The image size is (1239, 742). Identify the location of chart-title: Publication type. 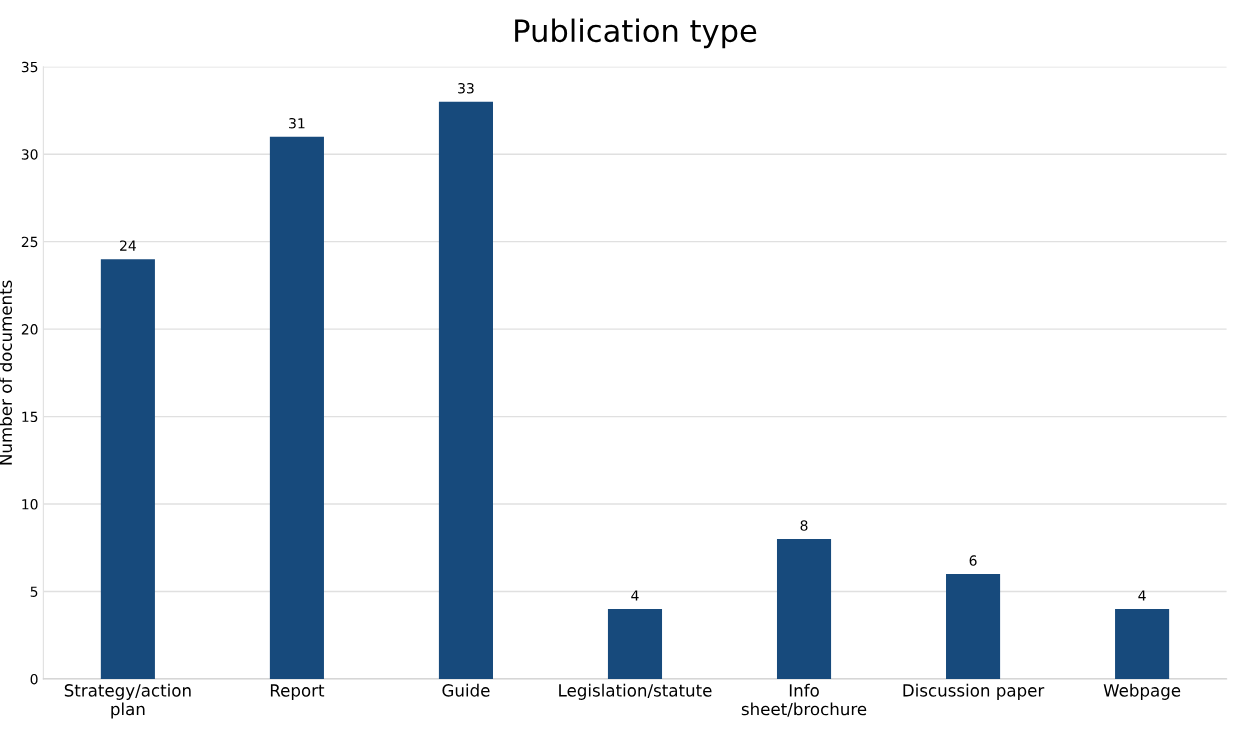
(636, 33).